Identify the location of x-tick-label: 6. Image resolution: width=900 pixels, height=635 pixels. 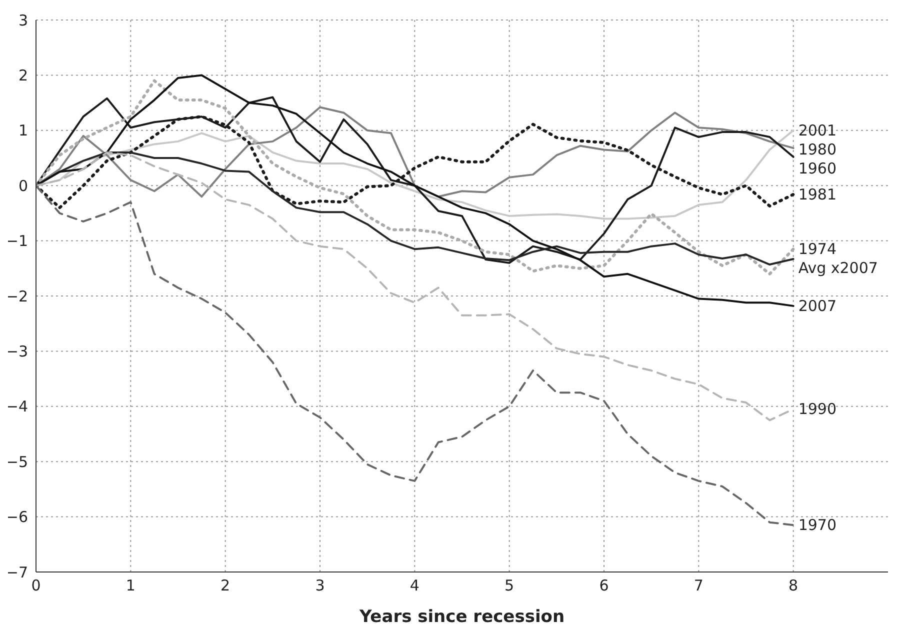
(604, 585).